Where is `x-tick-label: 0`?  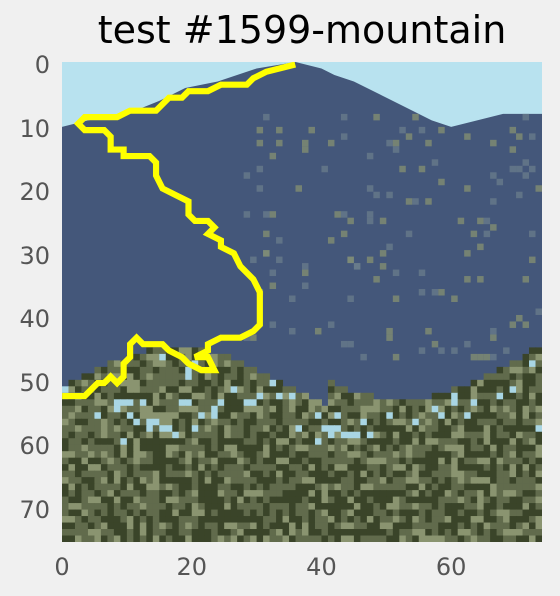 x-tick-label: 0 is located at coordinates (62, 567).